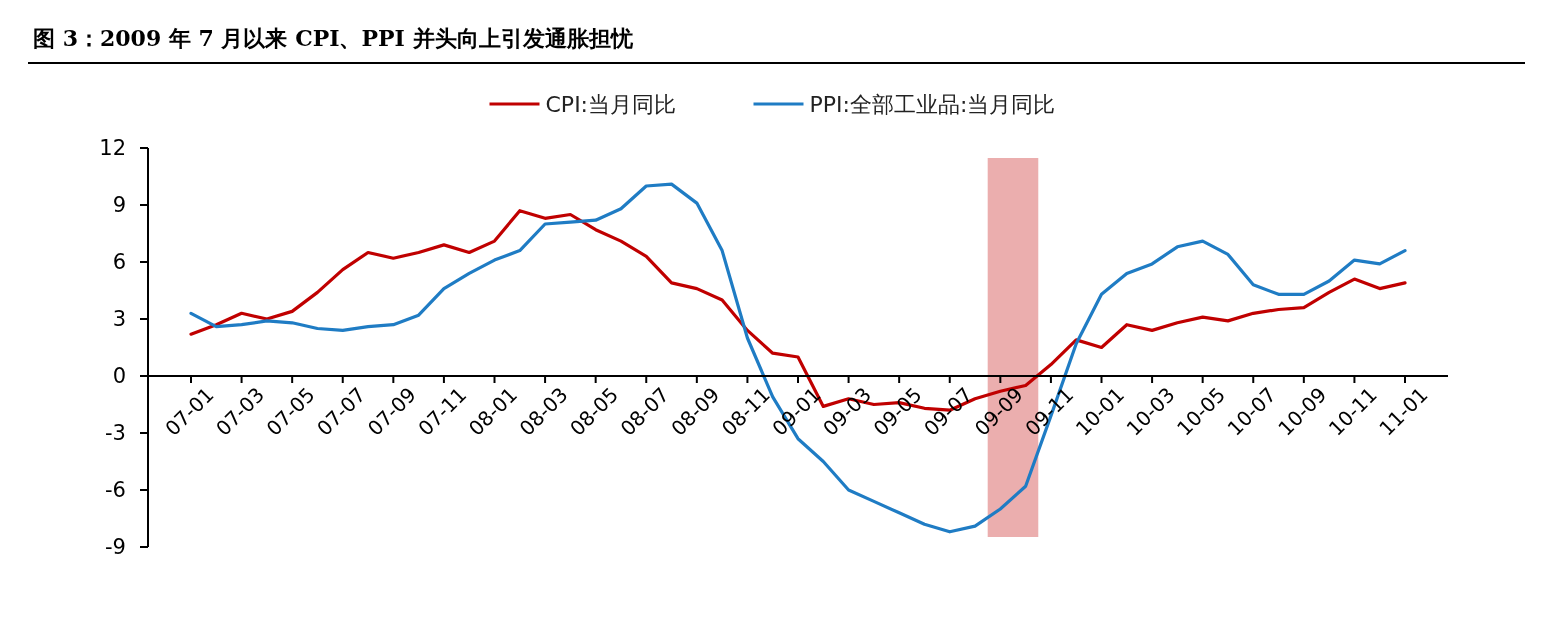 The width and height of the screenshot is (1553, 619). Describe the element at coordinates (119, 262) in the screenshot. I see `y-tick-label: 6` at that location.